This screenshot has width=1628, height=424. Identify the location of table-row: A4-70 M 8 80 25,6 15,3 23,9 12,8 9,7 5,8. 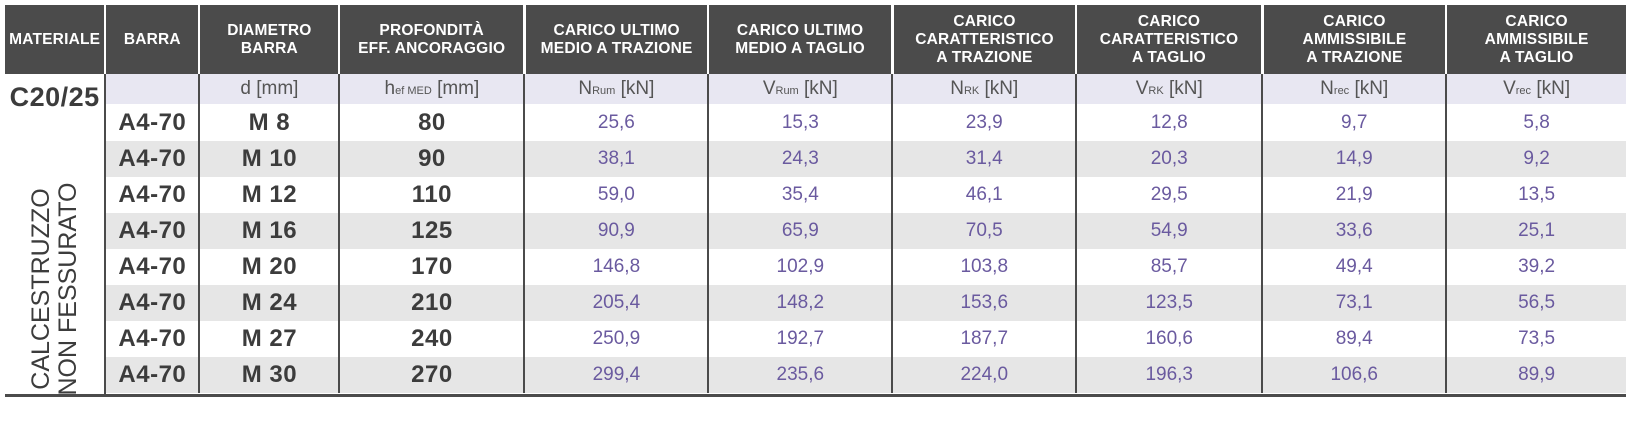
(815, 122).